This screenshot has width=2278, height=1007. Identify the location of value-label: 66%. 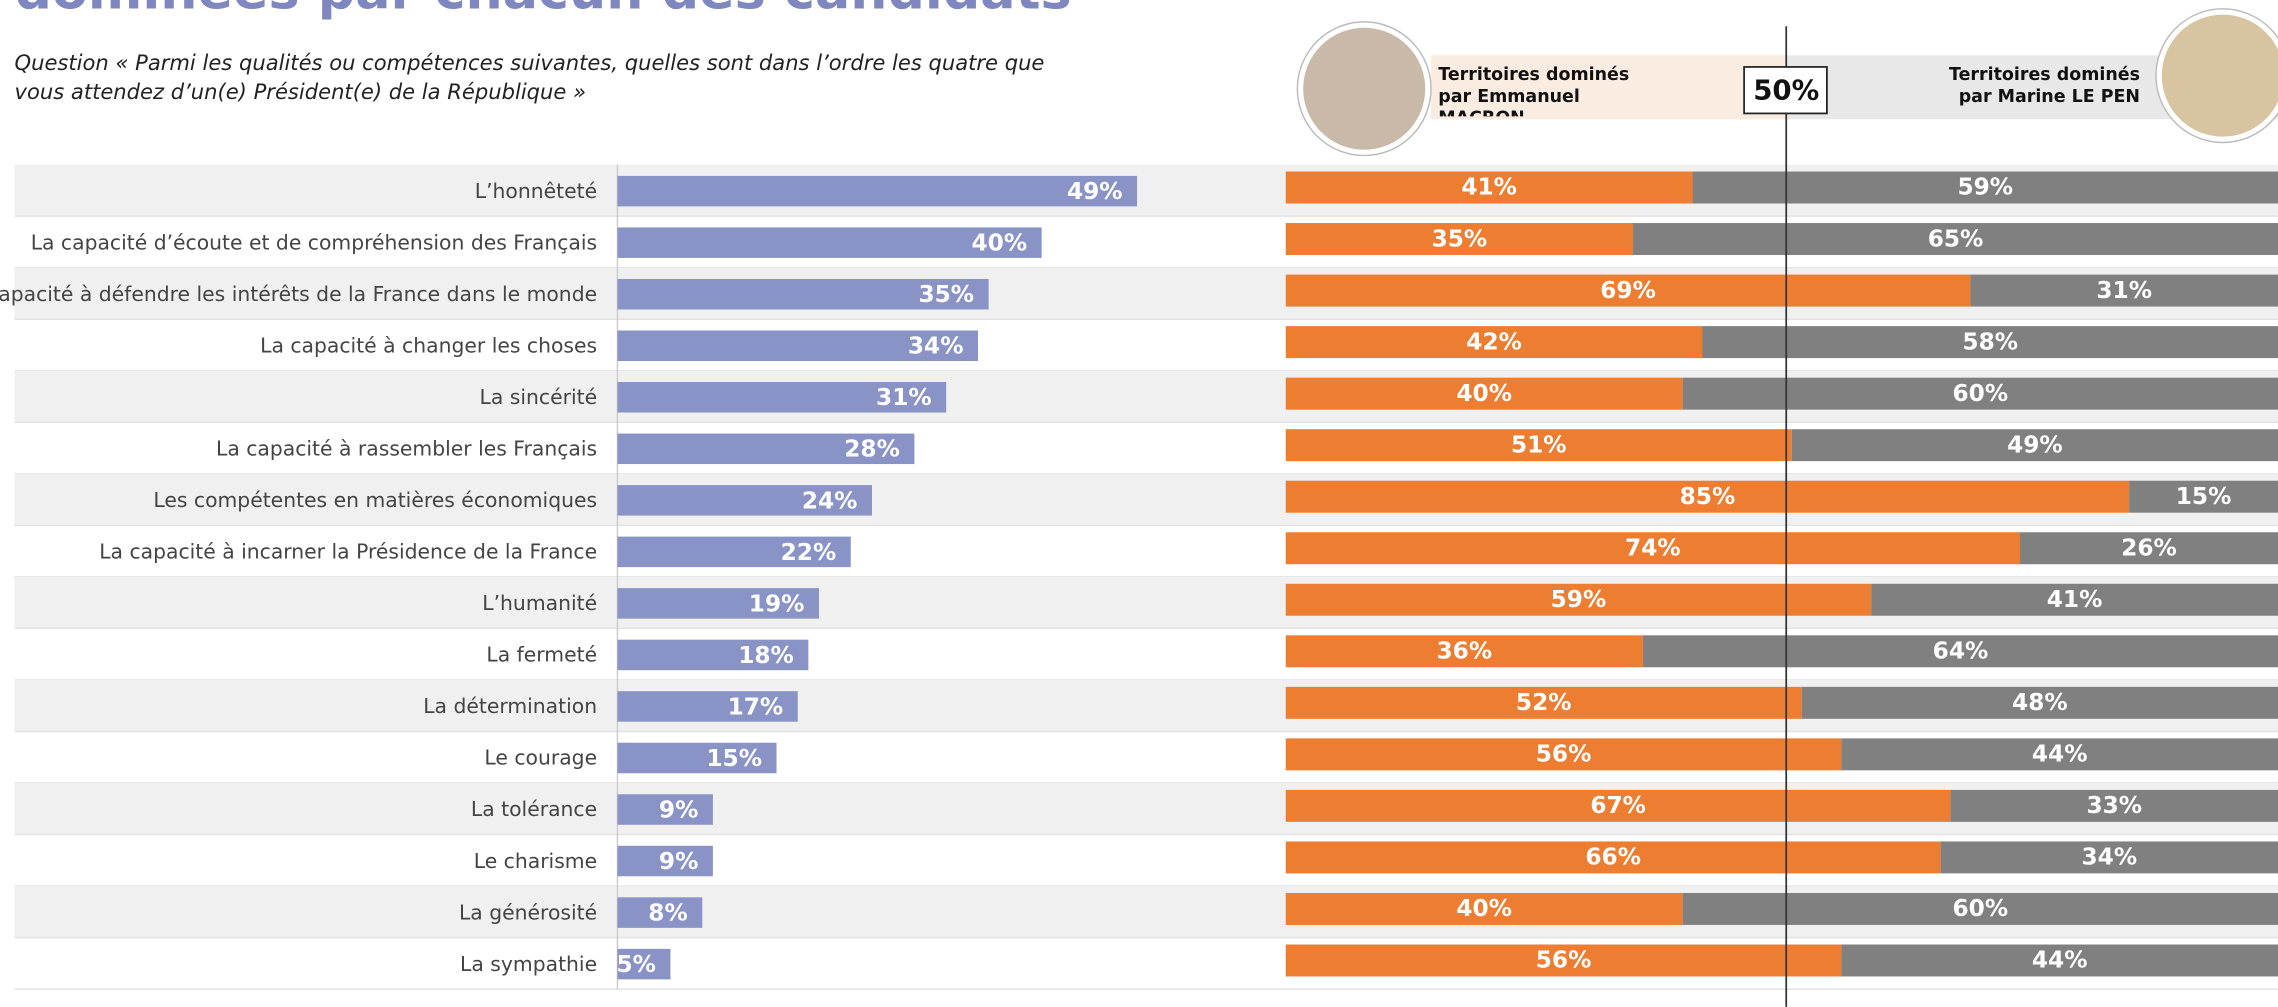
(1613, 857).